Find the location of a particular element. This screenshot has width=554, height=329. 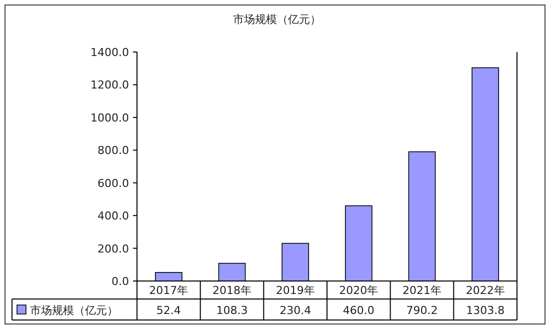

x-tick-label: 2022年 is located at coordinates (485, 290).